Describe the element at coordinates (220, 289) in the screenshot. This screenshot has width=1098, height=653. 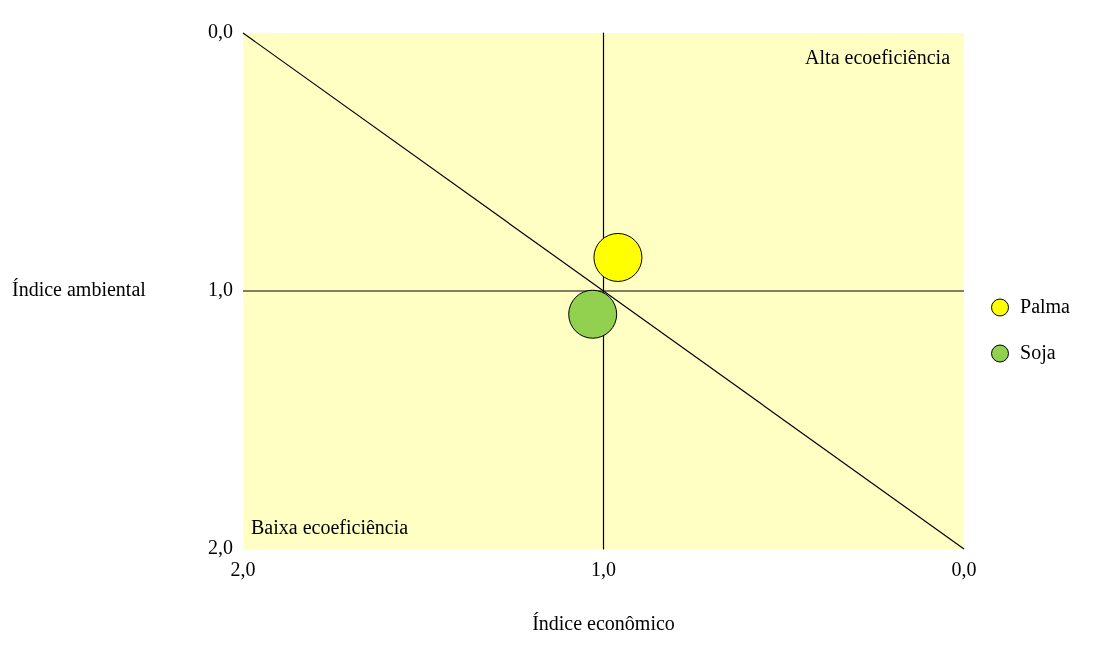
I see `y-tick-label: 1,0` at that location.